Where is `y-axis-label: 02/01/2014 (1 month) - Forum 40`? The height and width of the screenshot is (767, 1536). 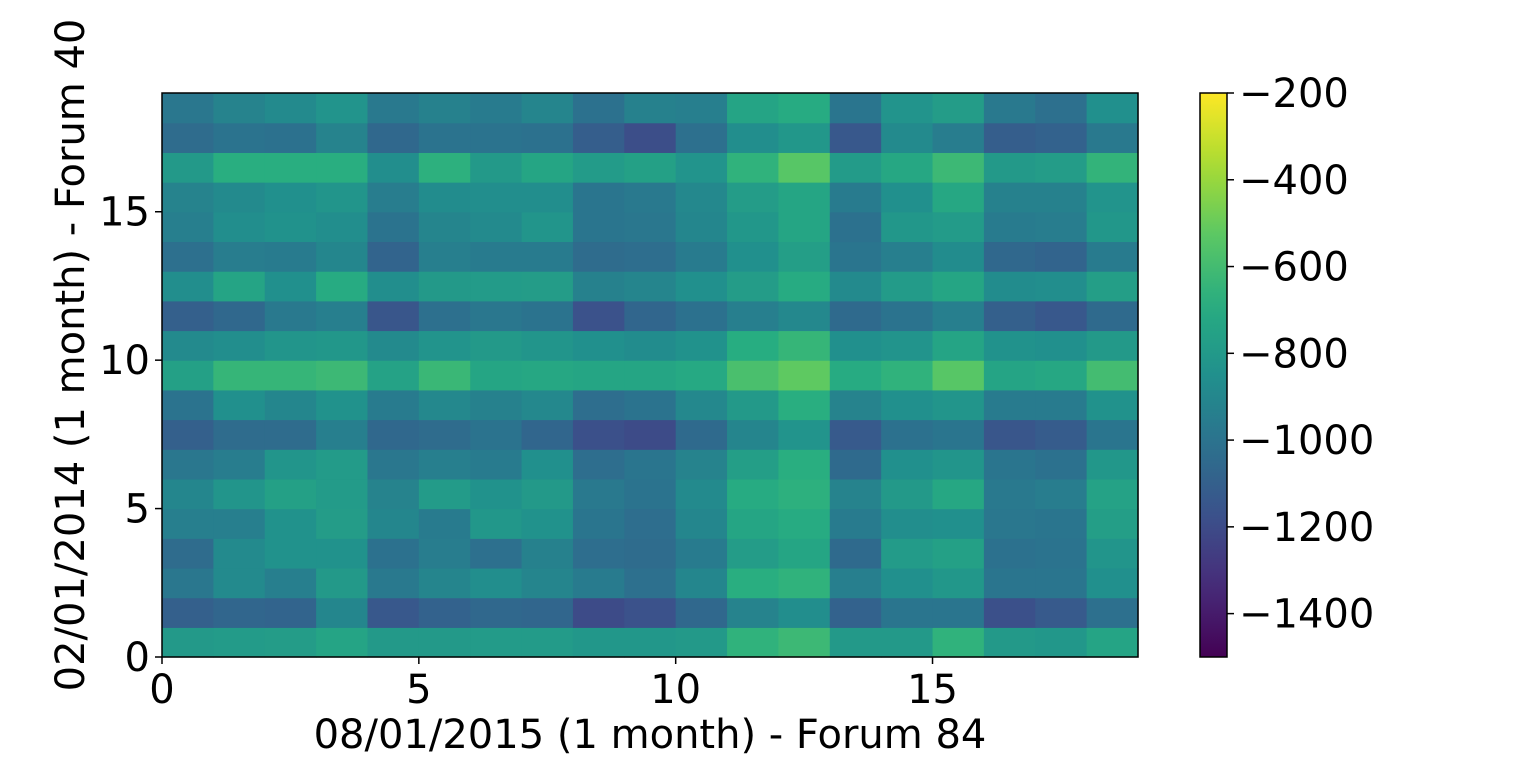 y-axis-label: 02/01/2014 (1 month) - Forum 40 is located at coordinates (71, 355).